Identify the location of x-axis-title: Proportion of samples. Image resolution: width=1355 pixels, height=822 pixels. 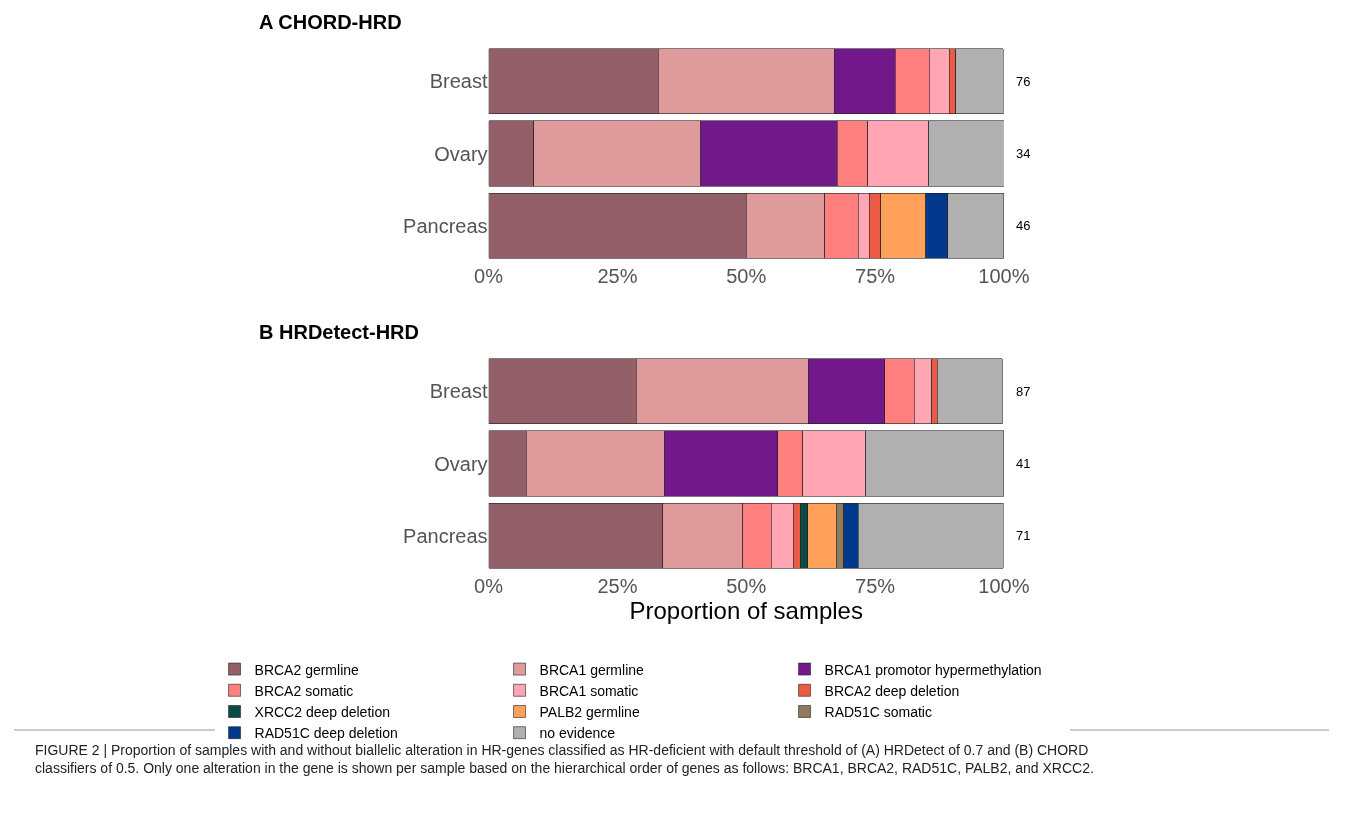
(746, 610).